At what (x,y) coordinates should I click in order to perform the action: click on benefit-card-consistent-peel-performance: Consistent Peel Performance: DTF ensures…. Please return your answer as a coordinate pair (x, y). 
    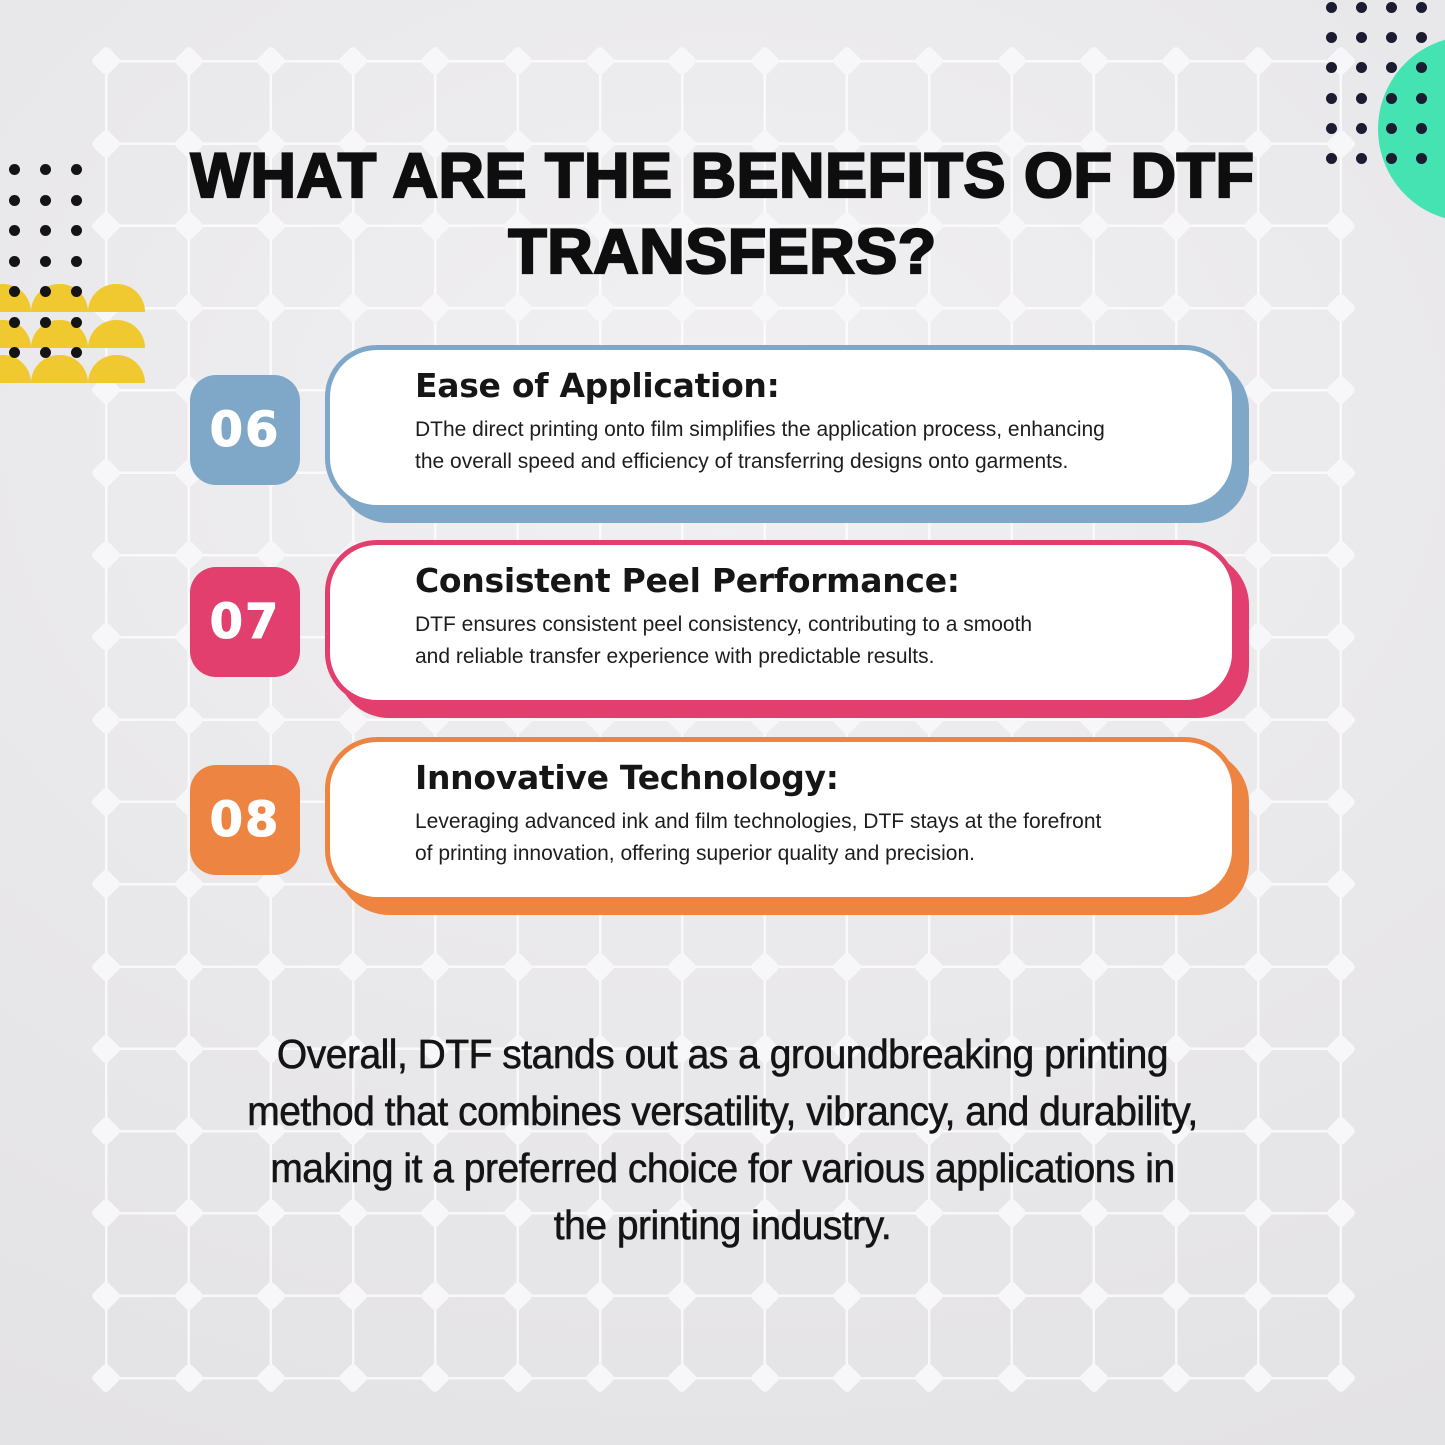
    Looking at the image, I should click on (781, 622).